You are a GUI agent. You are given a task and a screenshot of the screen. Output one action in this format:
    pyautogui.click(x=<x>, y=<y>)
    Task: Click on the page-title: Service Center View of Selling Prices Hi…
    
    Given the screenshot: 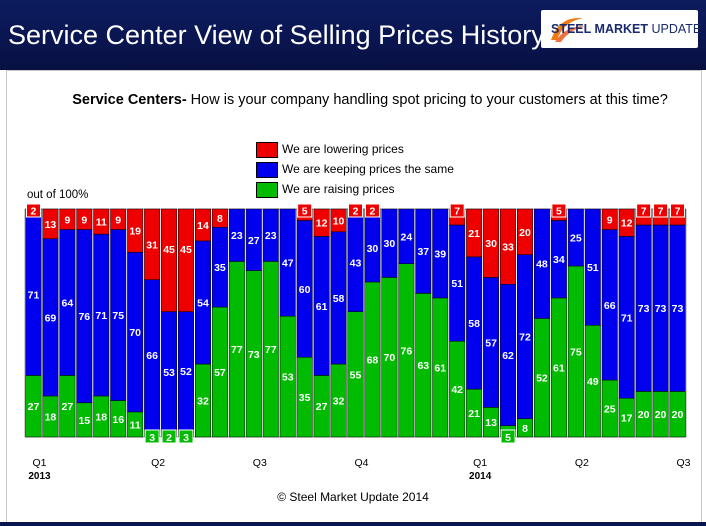 What is the action you would take?
    pyautogui.click(x=276, y=35)
    